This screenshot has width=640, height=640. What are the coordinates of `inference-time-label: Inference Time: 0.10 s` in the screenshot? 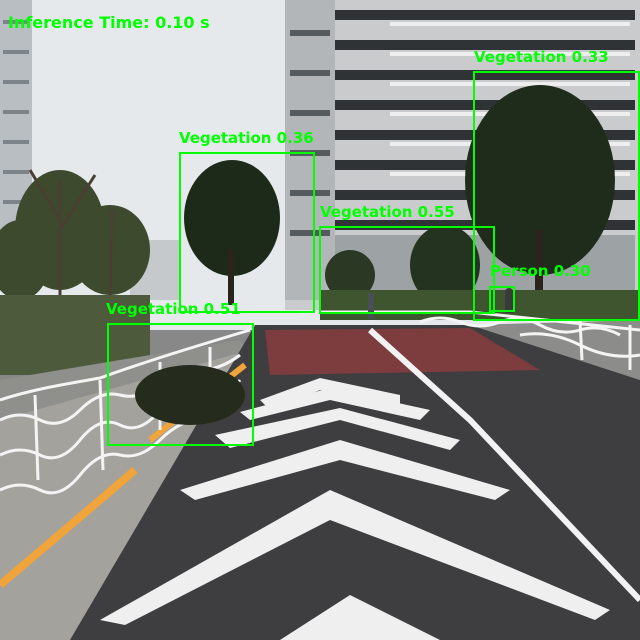 It's located at (109, 22).